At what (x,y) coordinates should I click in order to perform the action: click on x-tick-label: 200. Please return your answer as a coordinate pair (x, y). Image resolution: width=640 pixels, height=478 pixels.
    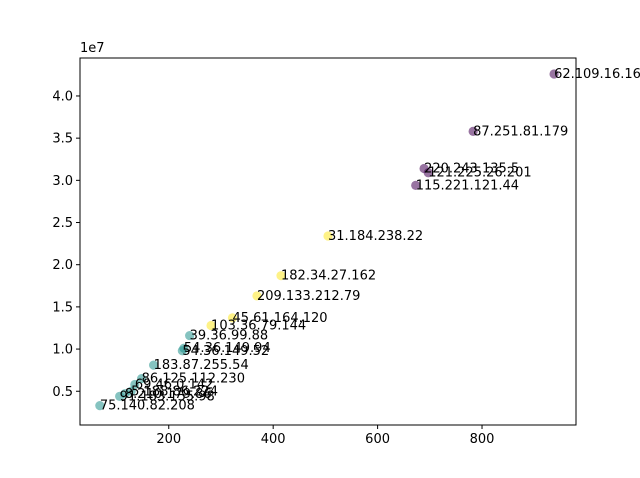
    Looking at the image, I should click on (168, 439).